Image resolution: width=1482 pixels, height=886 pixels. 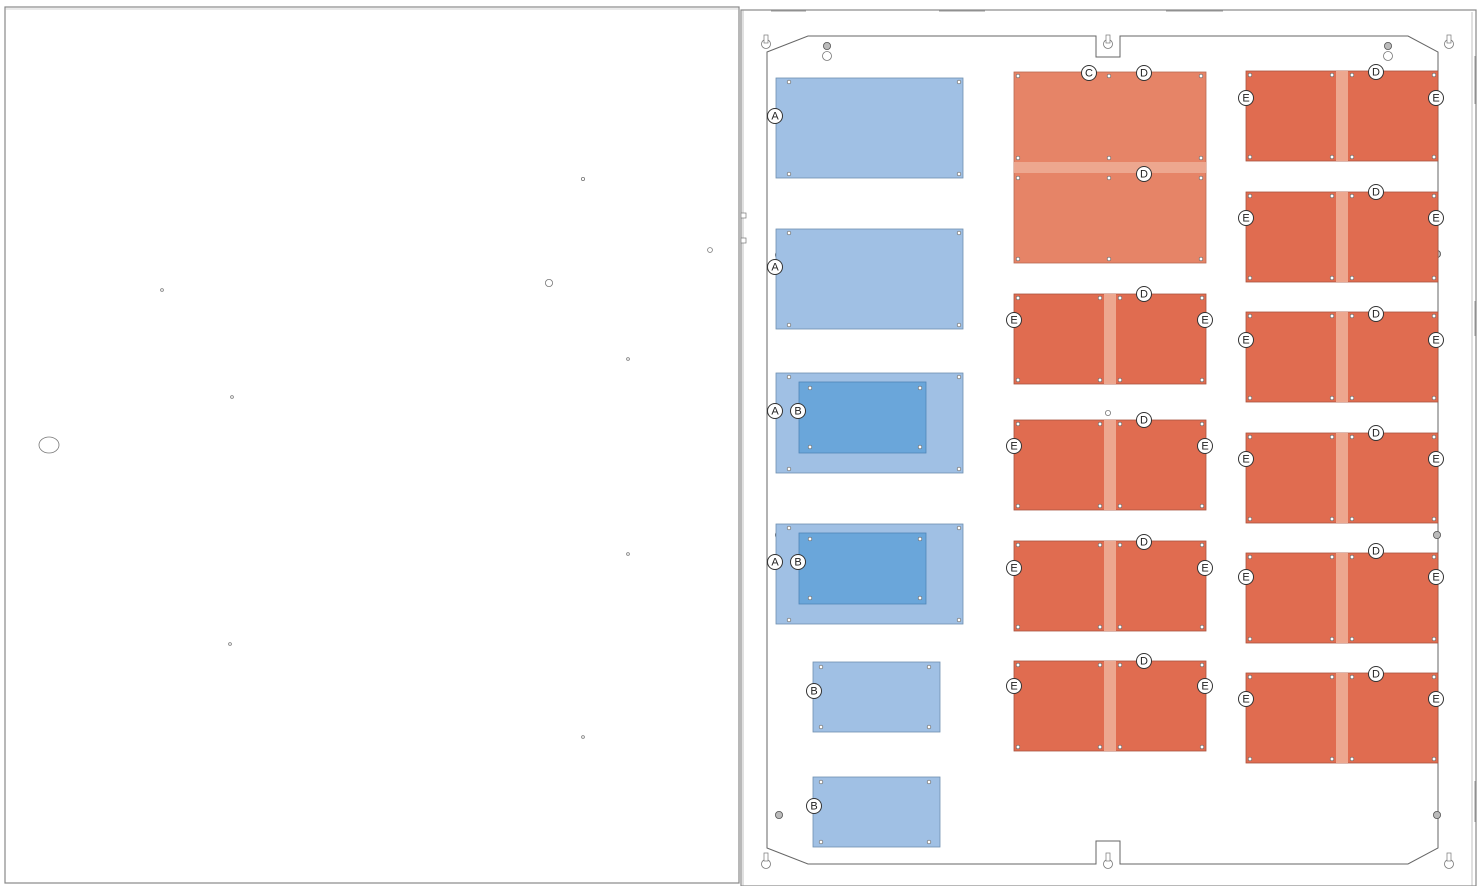 I want to click on mounting-hole, so click(x=827, y=56).